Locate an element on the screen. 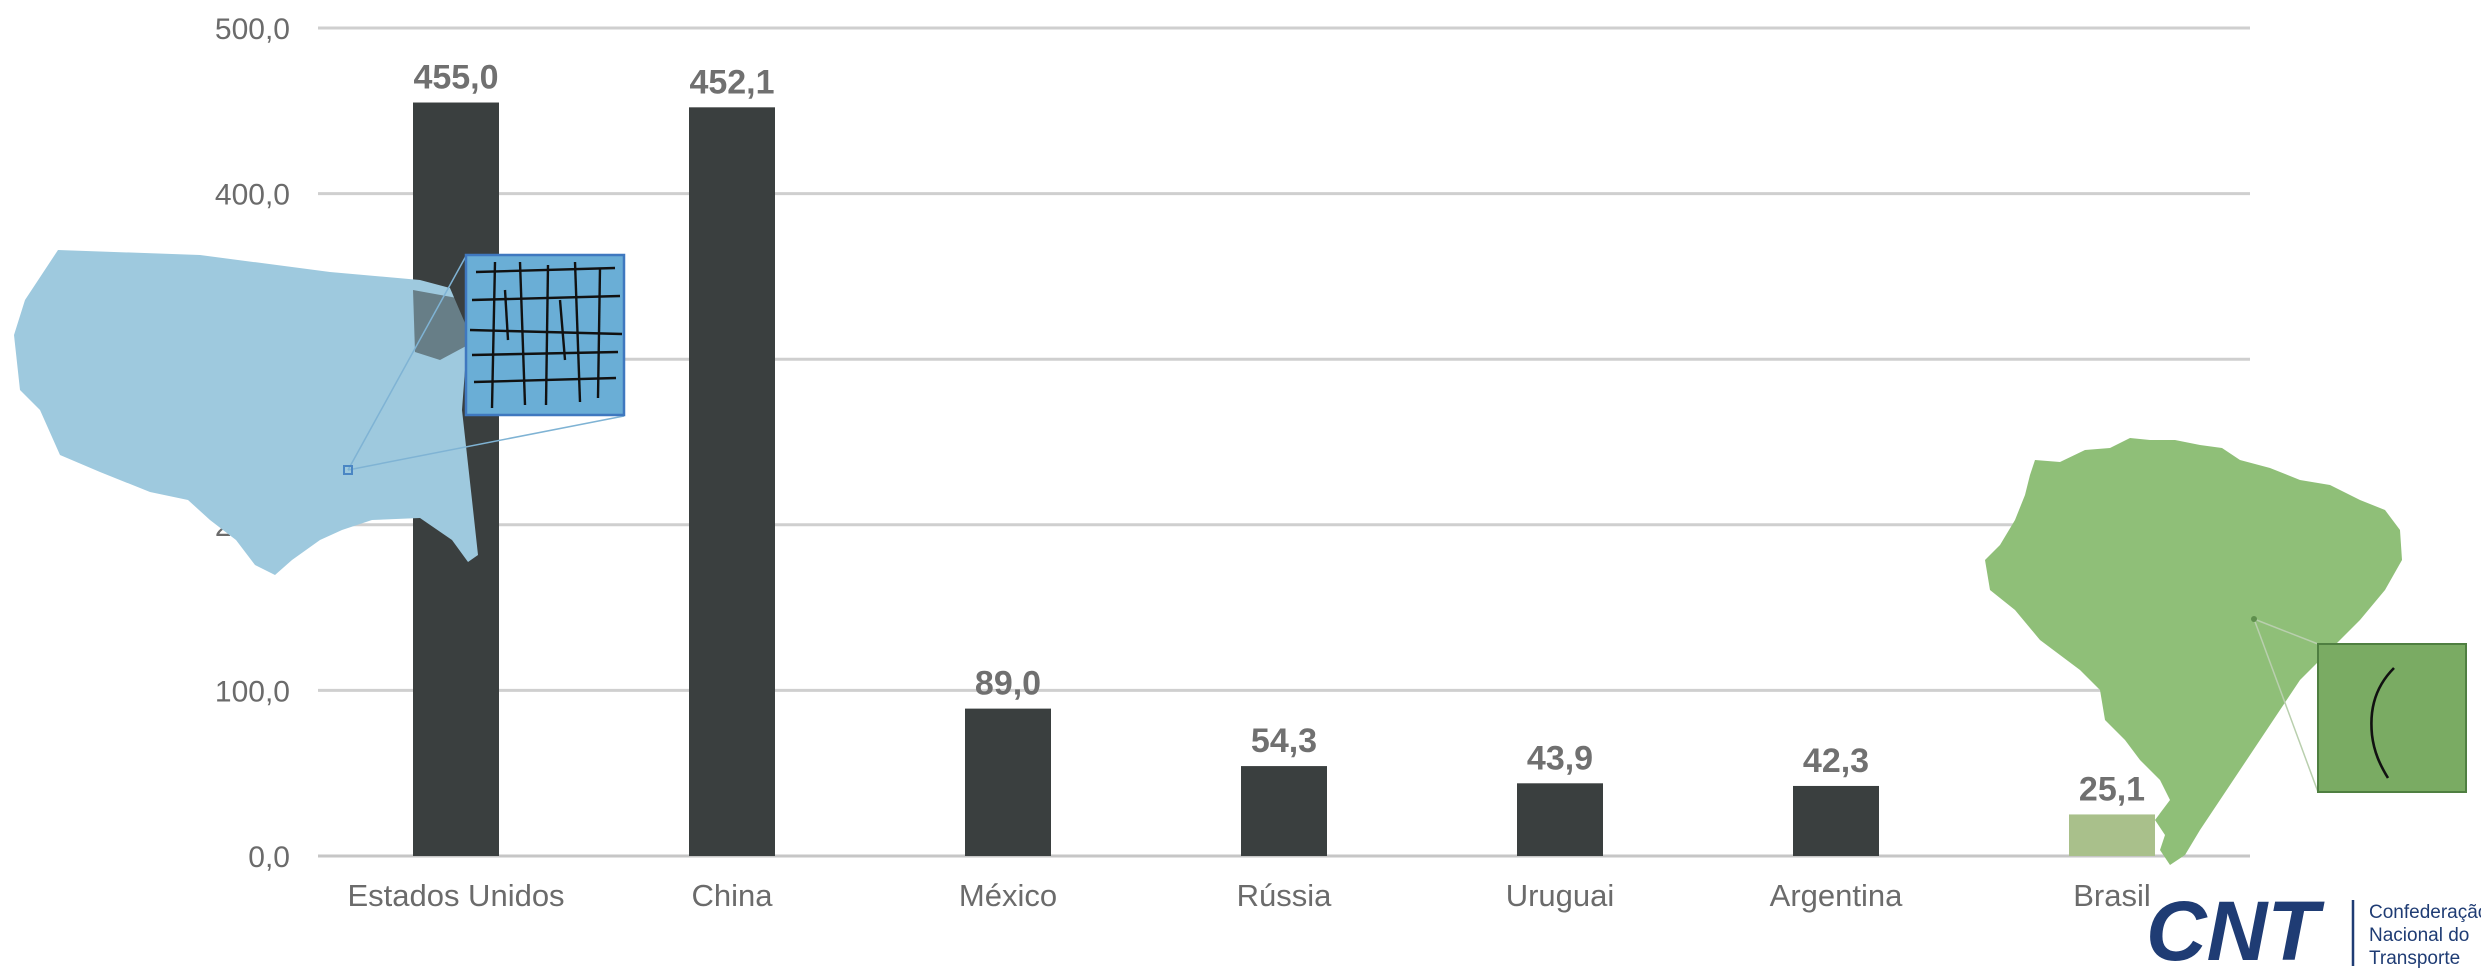 This screenshot has height=969, width=2481. category-label: Estados Unidos is located at coordinates (455, 895).